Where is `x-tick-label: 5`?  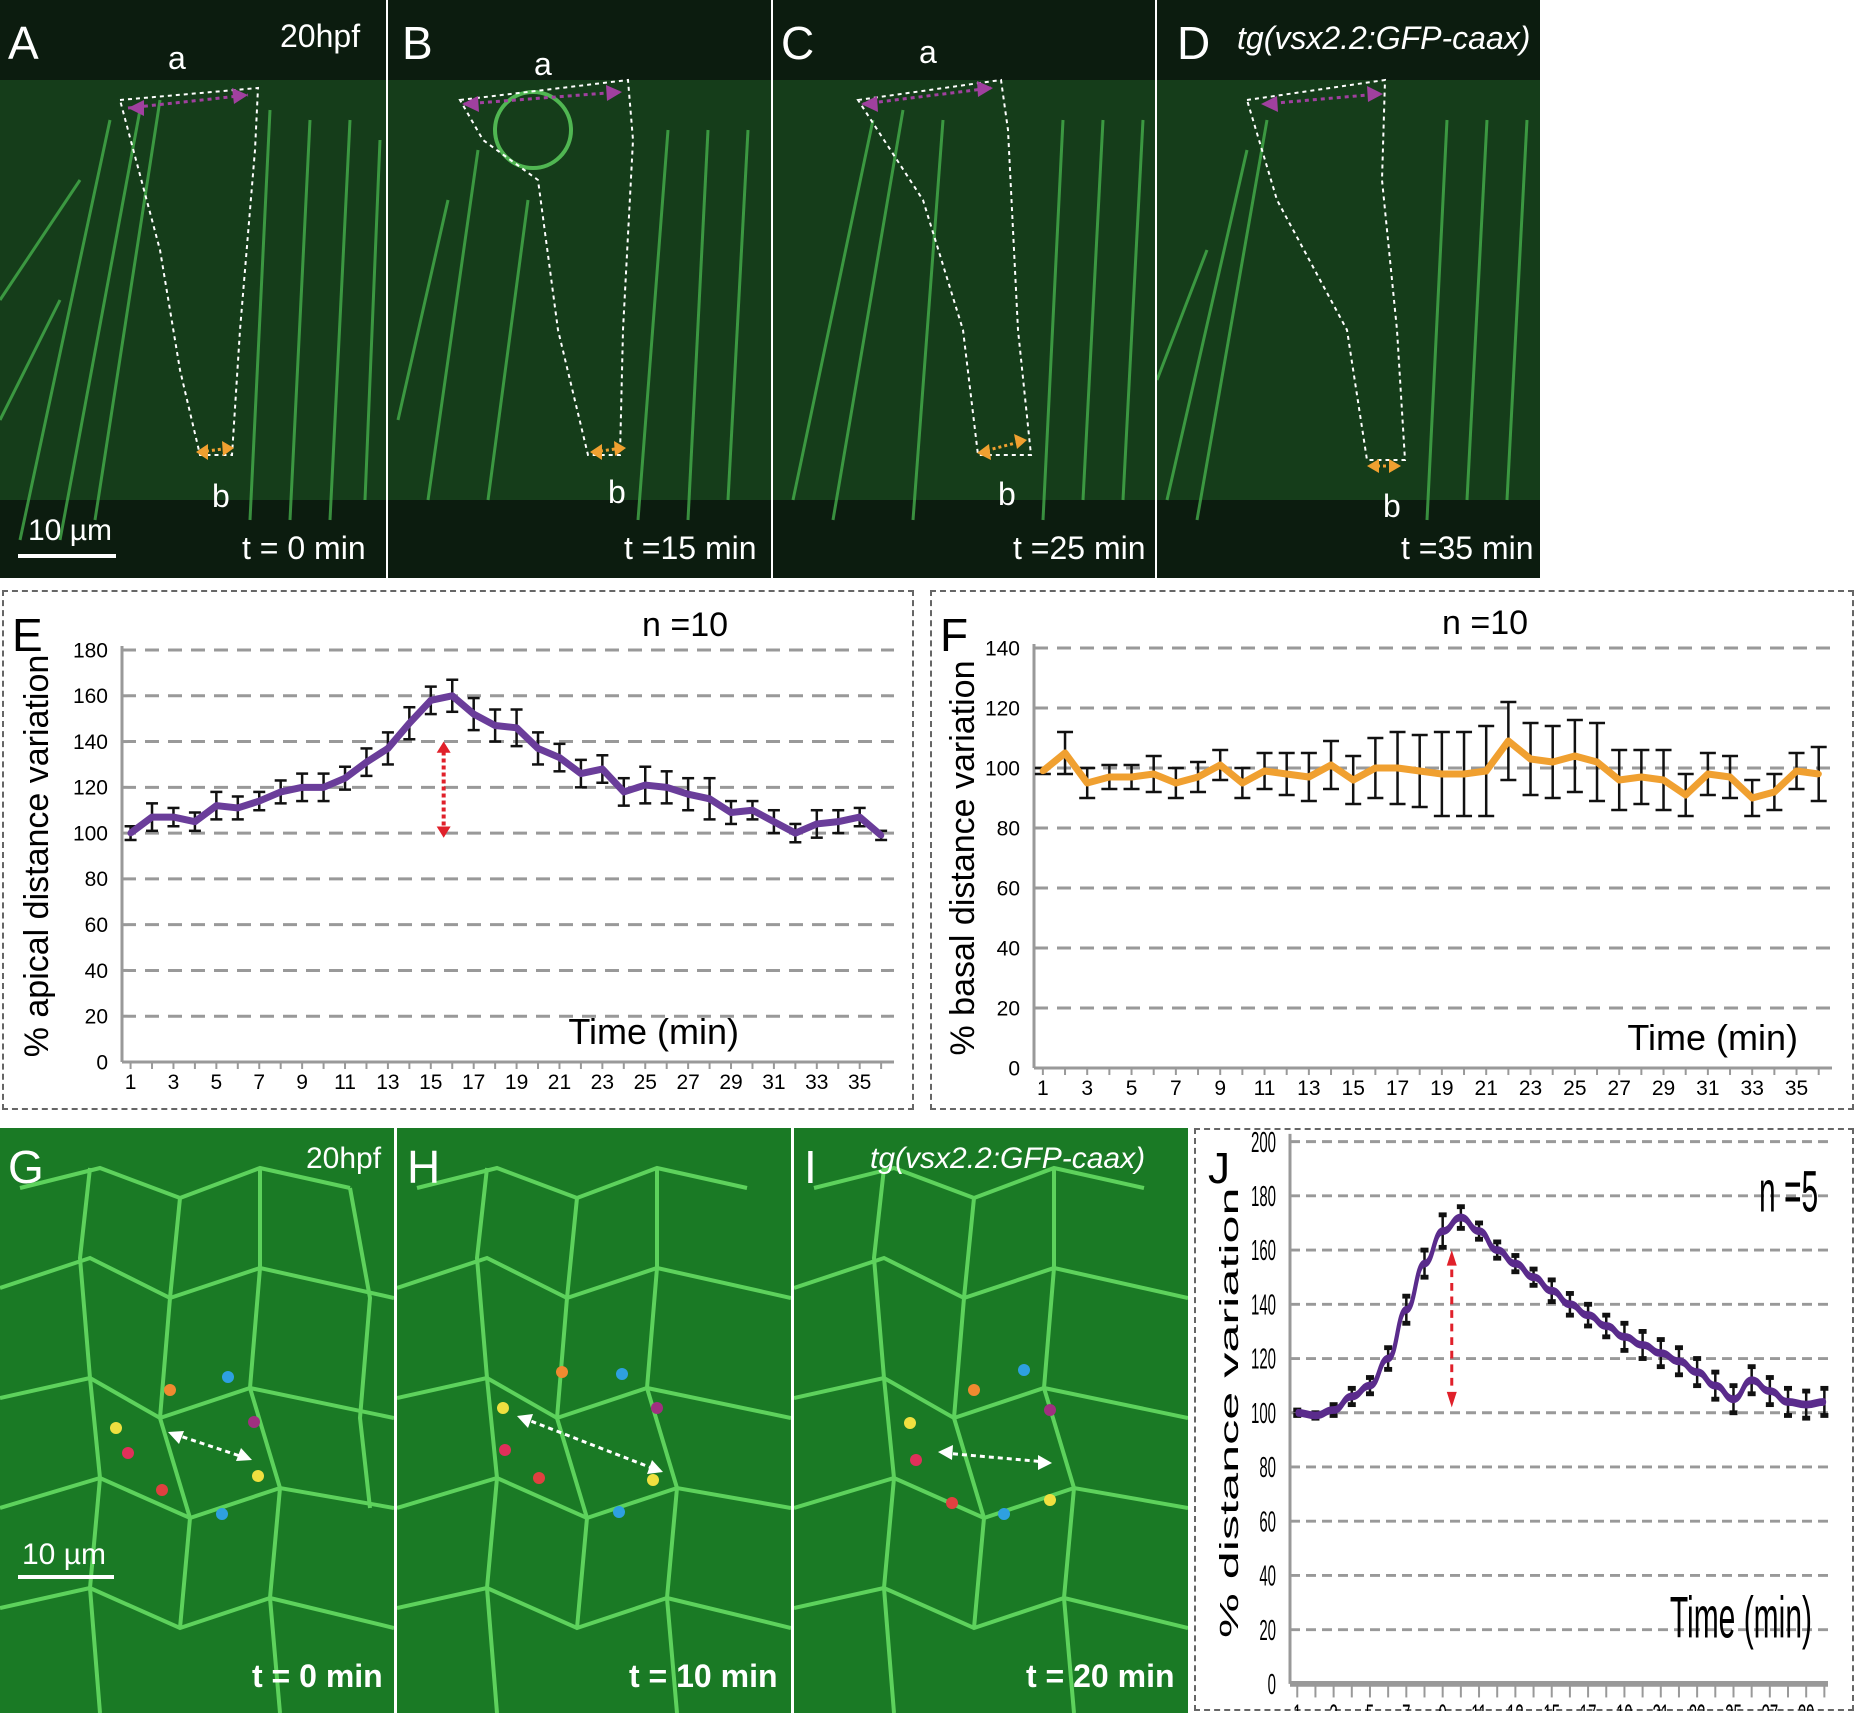
x-tick-label: 5 is located at coordinates (217, 1082).